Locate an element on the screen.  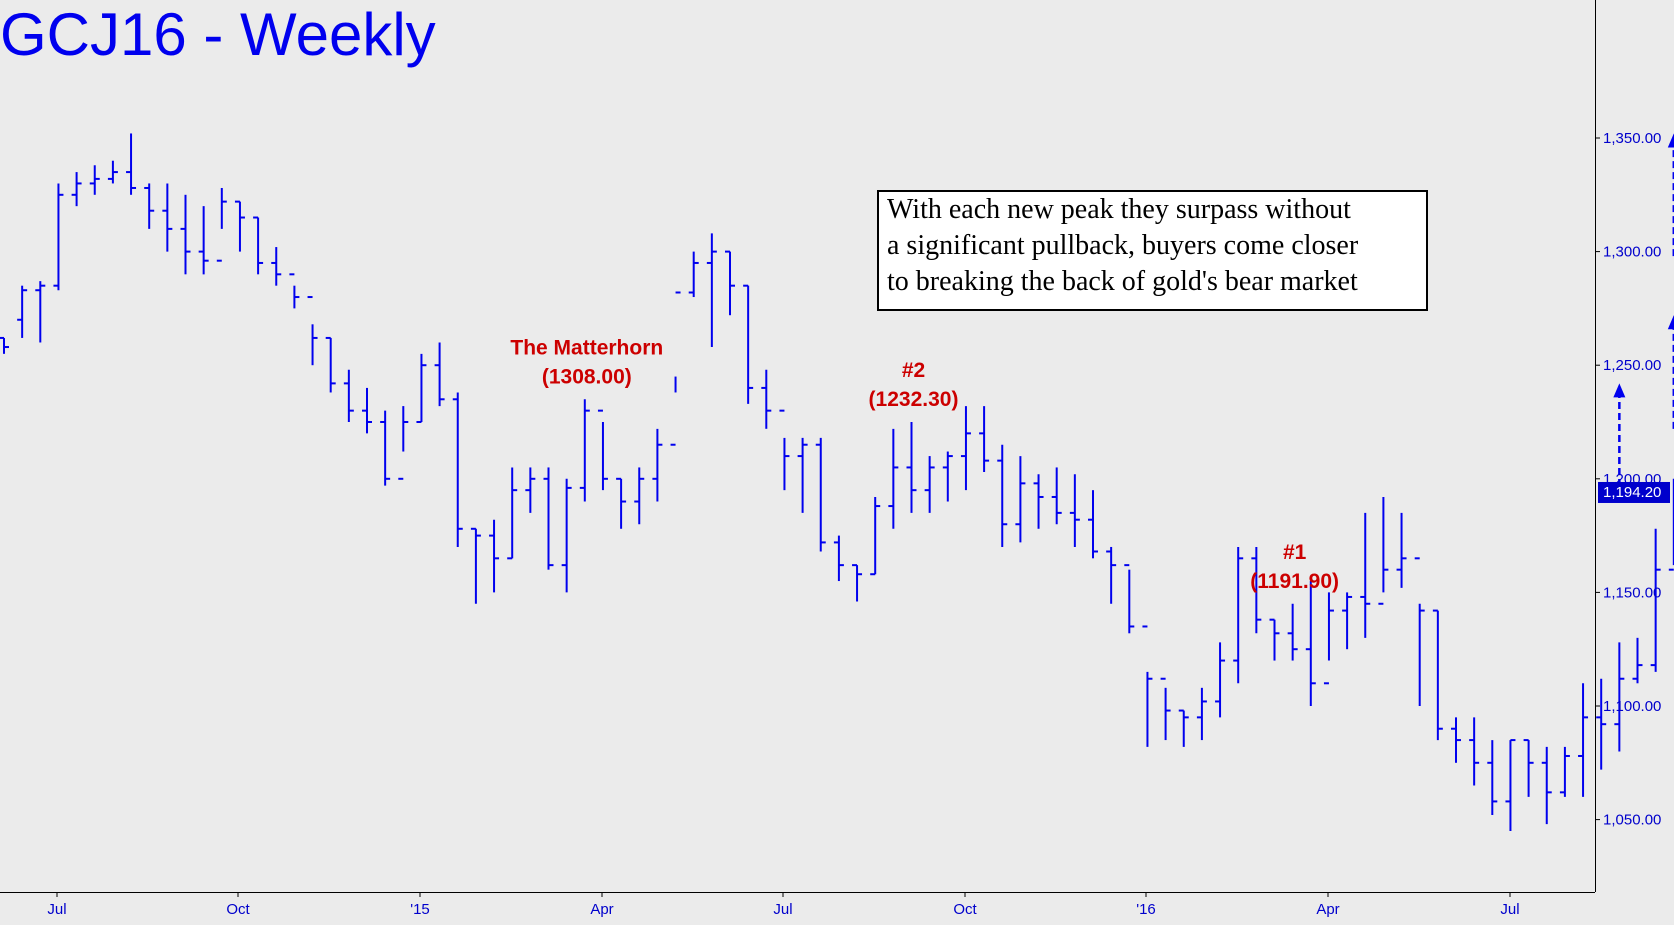
y-tick: 1,150.00 is located at coordinates (1628, 592).